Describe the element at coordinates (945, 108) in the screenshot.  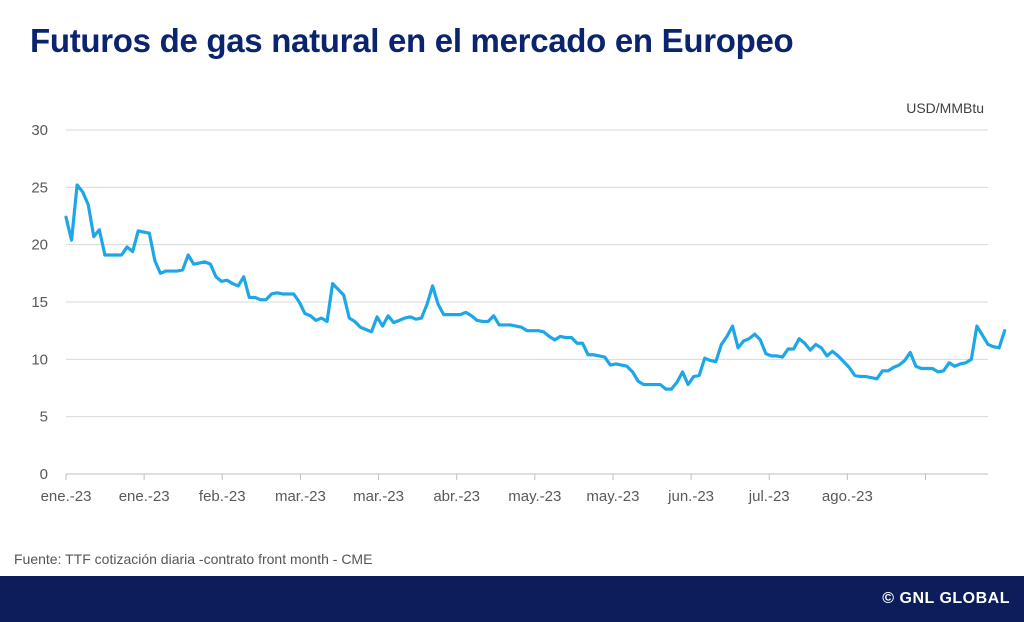
I see `y-unit-label: USD/MMBtu` at that location.